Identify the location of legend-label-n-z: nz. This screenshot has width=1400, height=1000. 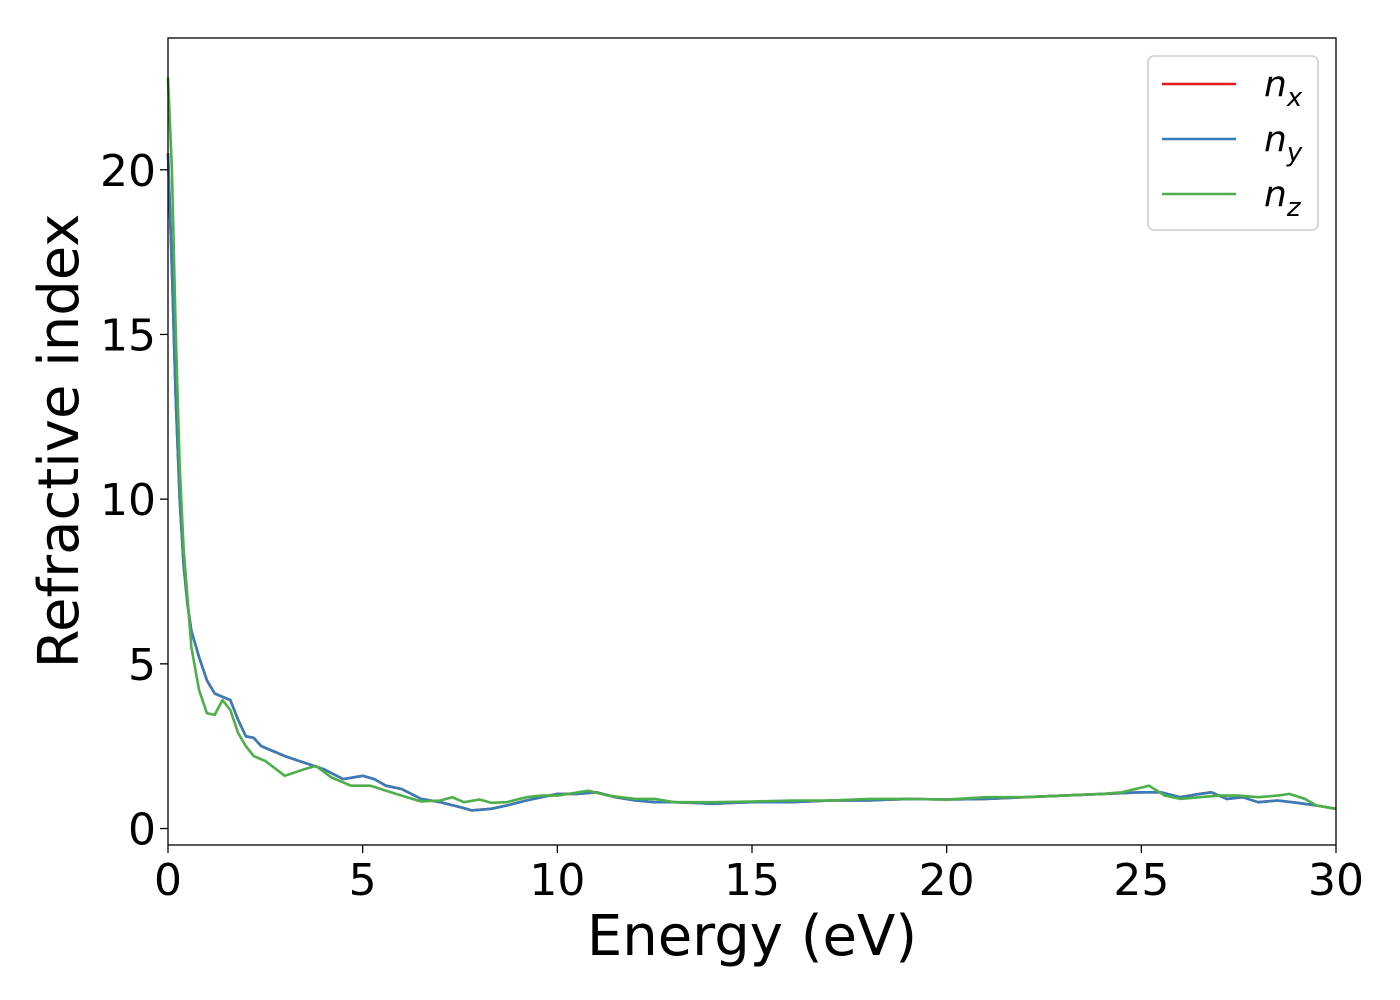
(1283, 198).